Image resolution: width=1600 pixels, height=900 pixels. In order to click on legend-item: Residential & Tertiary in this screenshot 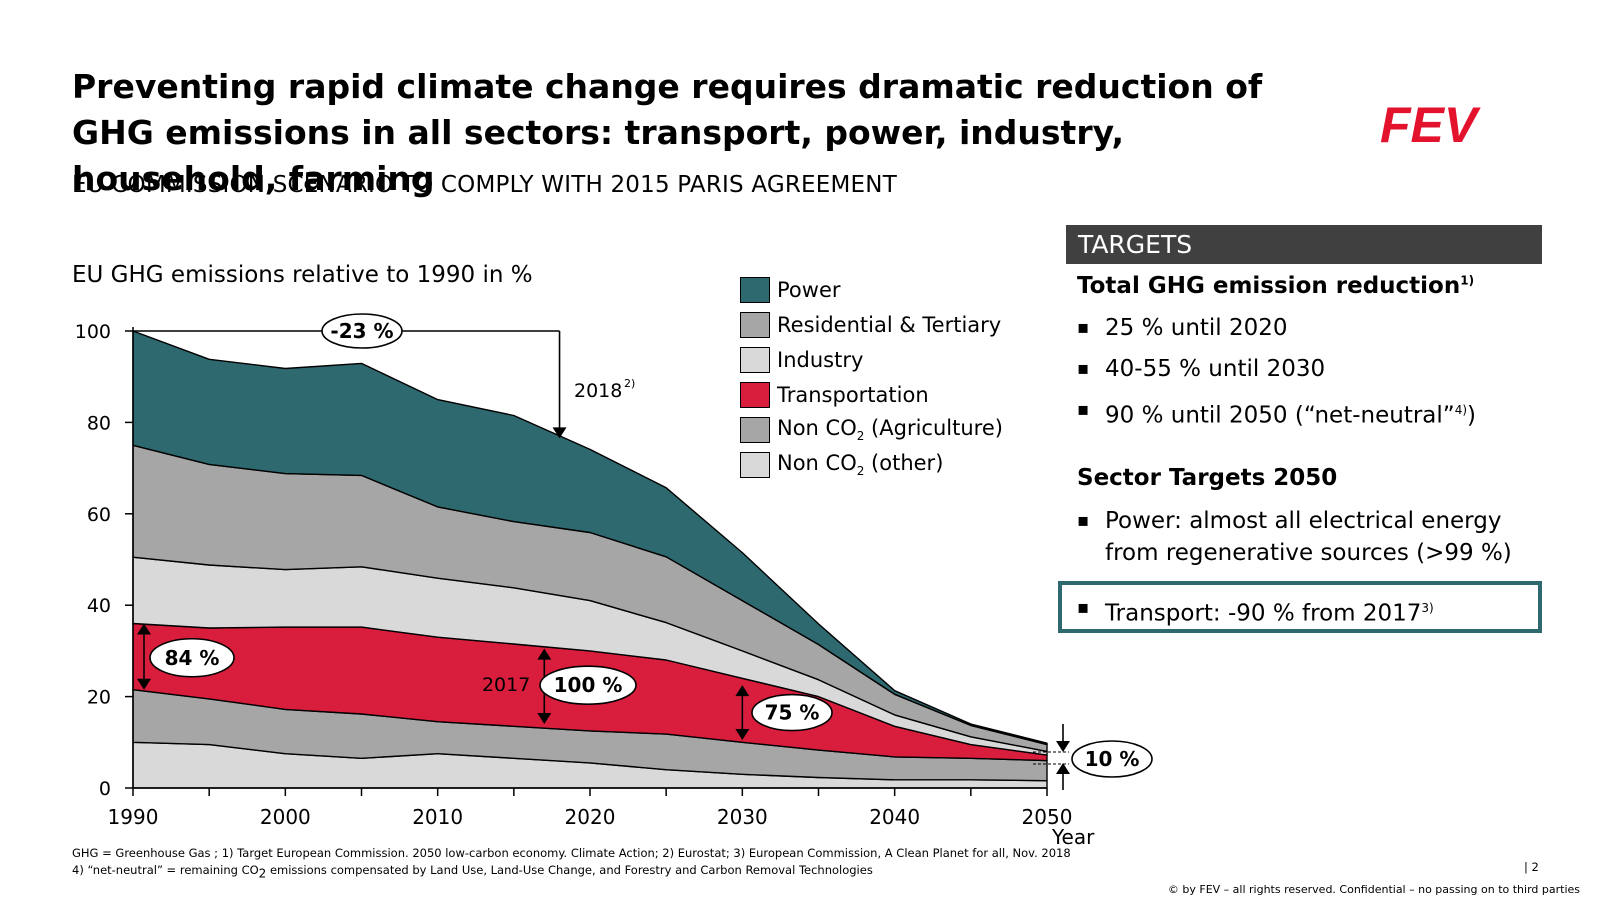, I will do `click(871, 324)`.